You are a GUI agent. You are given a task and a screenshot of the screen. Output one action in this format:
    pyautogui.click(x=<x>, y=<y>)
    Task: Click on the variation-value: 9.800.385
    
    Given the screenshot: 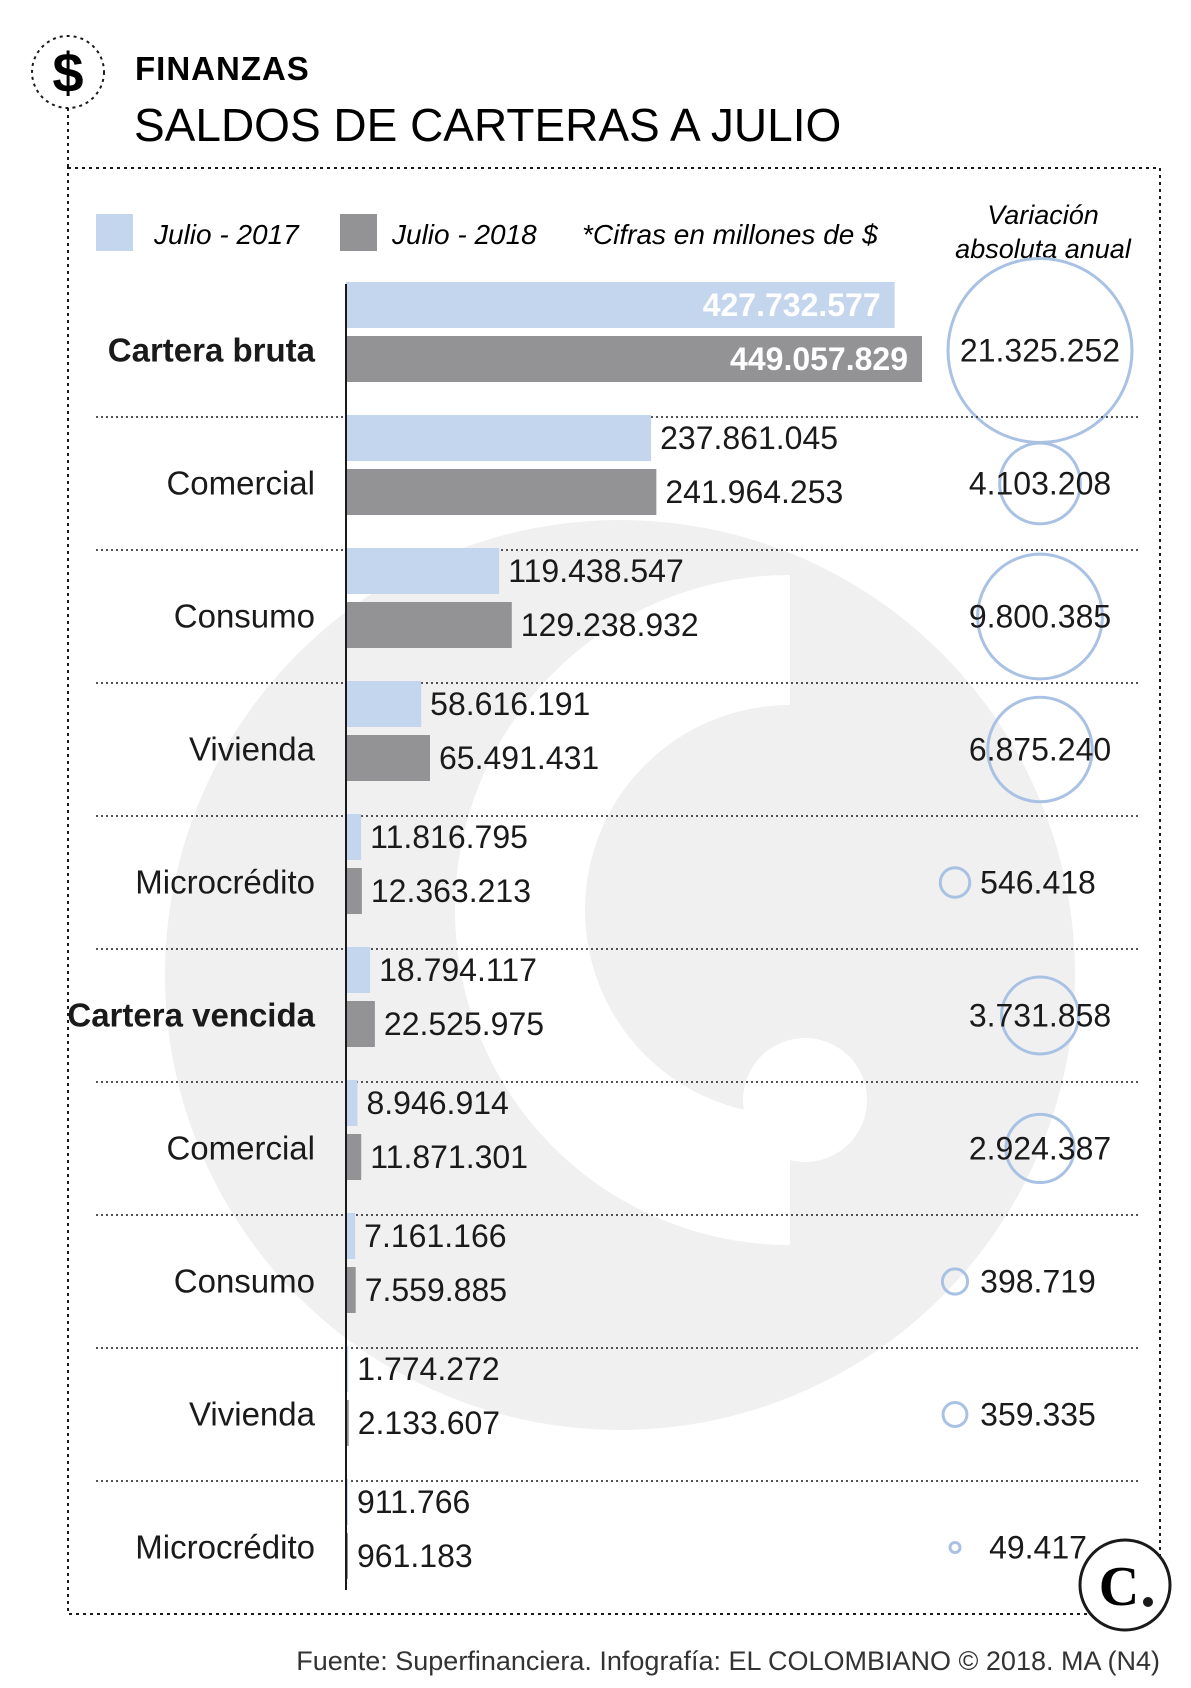 What is the action you would take?
    pyautogui.click(x=1040, y=617)
    